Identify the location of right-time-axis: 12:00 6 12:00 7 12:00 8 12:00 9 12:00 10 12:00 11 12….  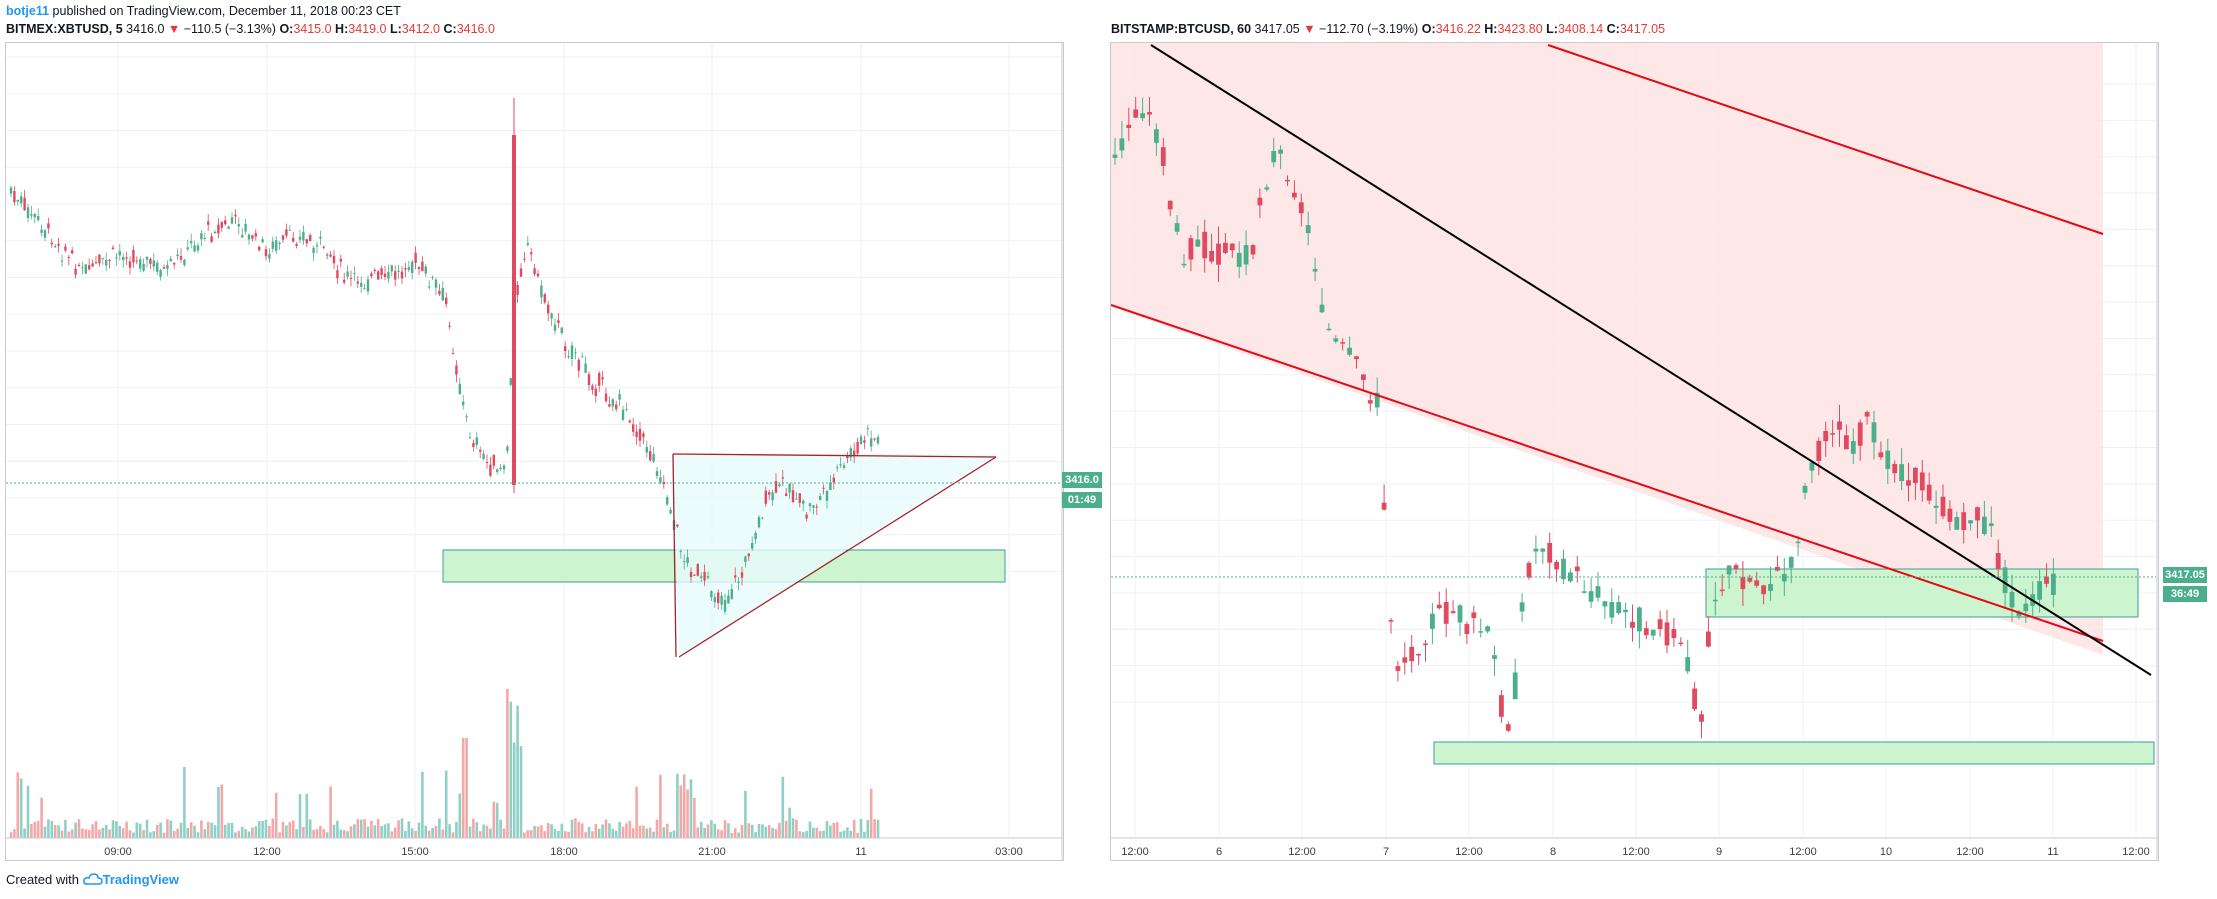
(1635, 852).